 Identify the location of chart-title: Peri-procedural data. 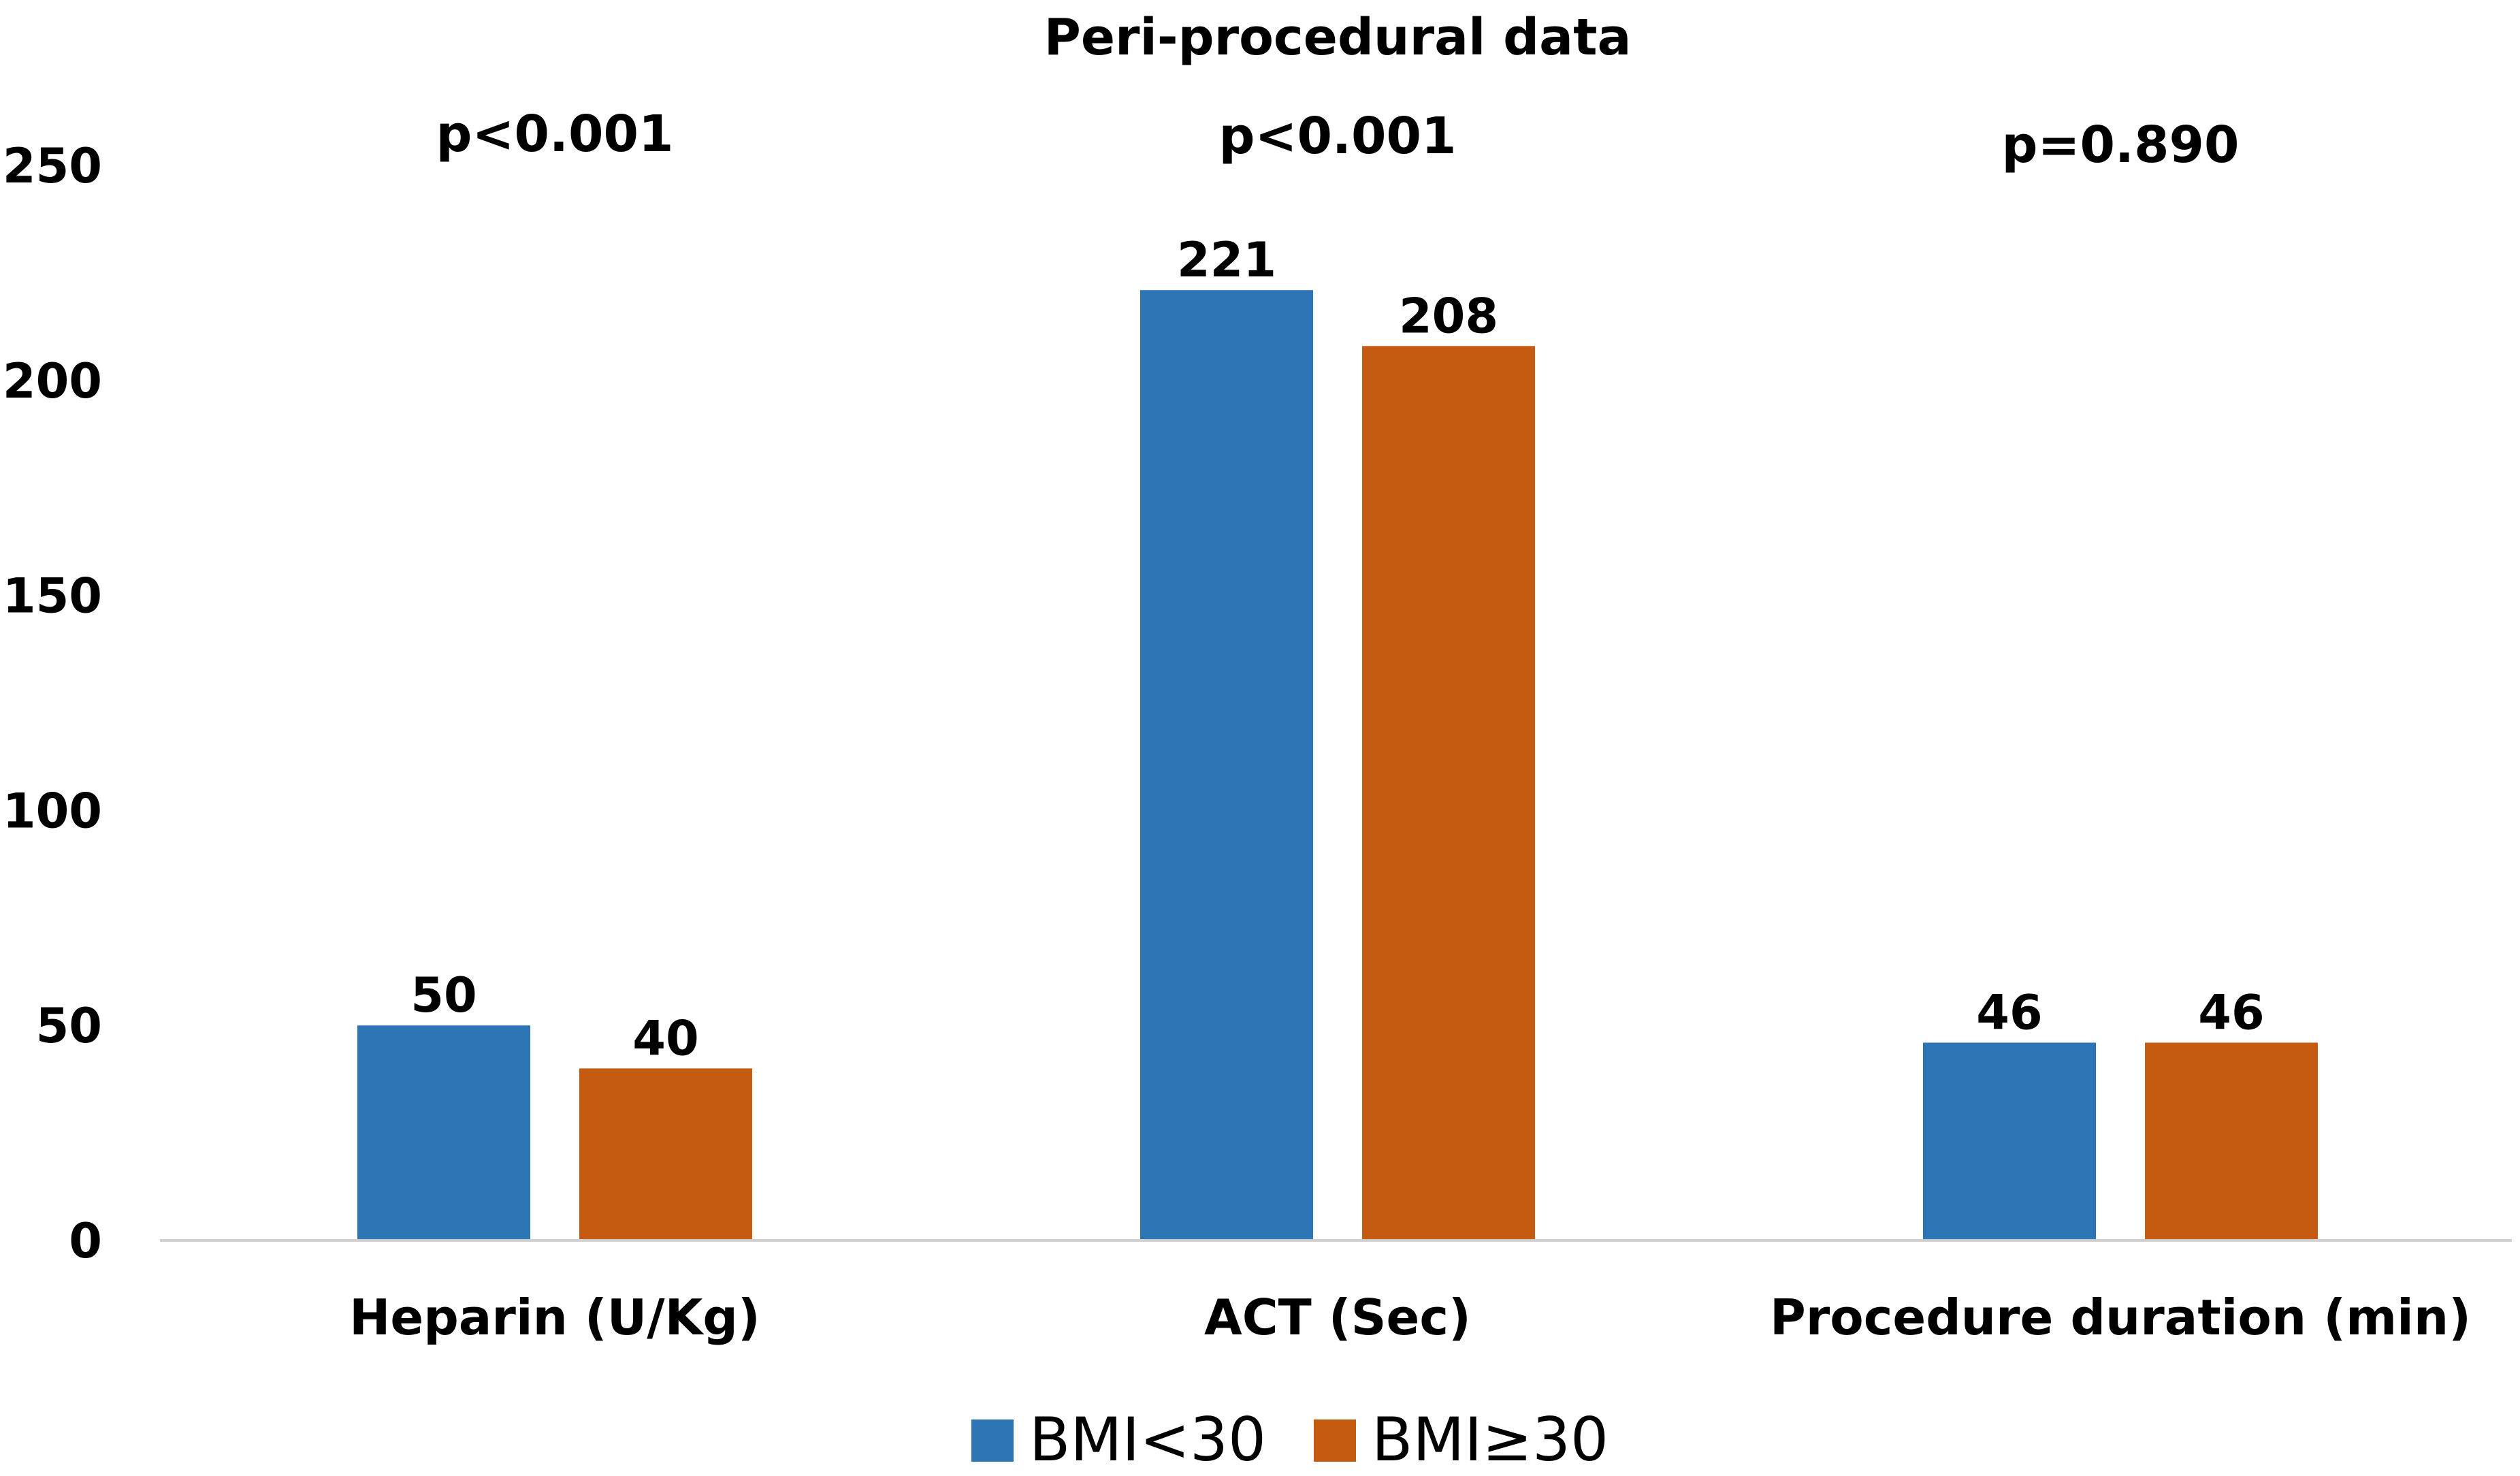
(1338, 37).